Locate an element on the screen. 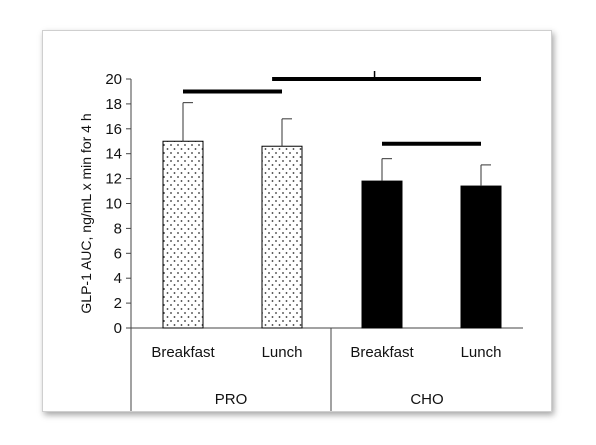 This screenshot has height=445, width=596. bar-cho-breakfast is located at coordinates (382, 254).